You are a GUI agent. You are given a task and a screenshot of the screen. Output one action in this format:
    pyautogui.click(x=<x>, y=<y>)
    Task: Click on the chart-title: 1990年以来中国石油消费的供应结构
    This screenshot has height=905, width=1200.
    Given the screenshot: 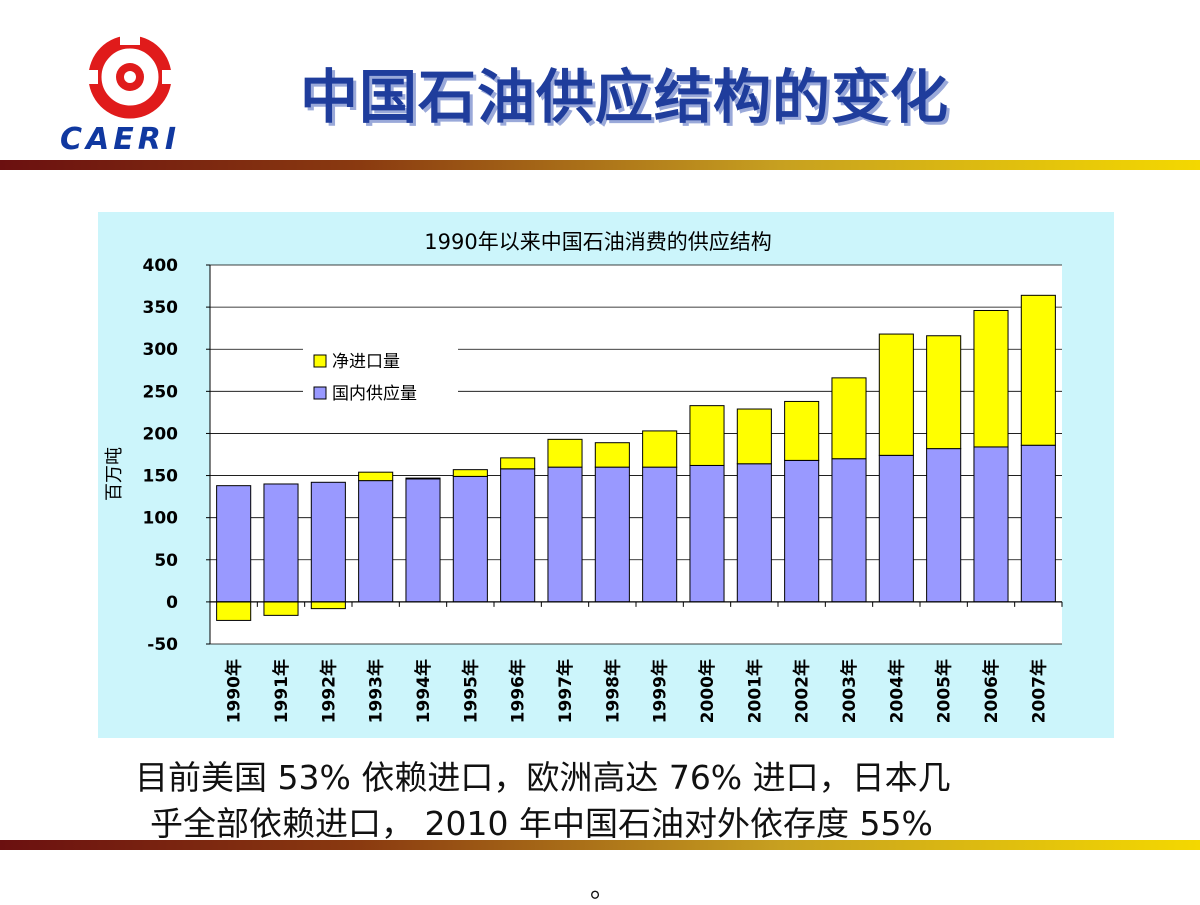 What is the action you would take?
    pyautogui.click(x=597, y=242)
    